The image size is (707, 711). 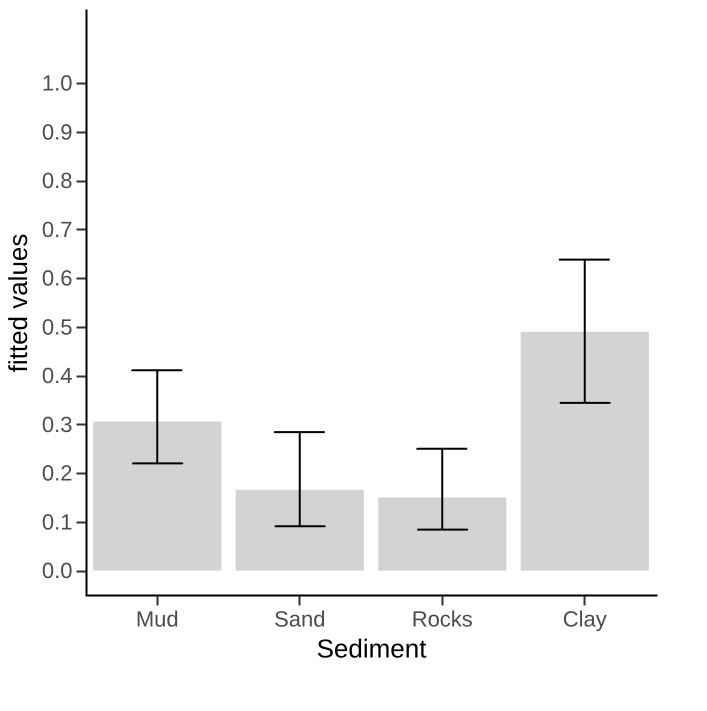 What do you see at coordinates (57, 327) in the screenshot?
I see `y-tick-label: 0.5` at bounding box center [57, 327].